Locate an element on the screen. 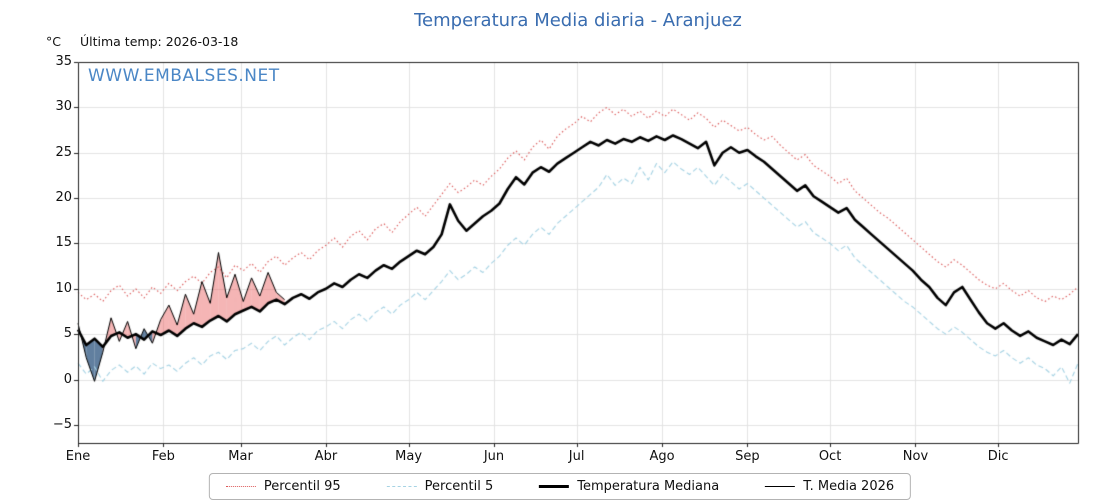 The height and width of the screenshot is (500, 1120). last-temp-label: Última temp: 2026-03-18 is located at coordinates (159, 41).